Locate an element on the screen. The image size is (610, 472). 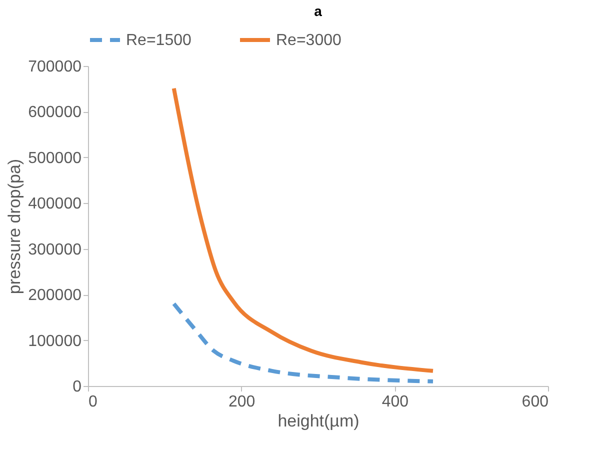
y-tick-label: 600000 is located at coordinates (55, 113).